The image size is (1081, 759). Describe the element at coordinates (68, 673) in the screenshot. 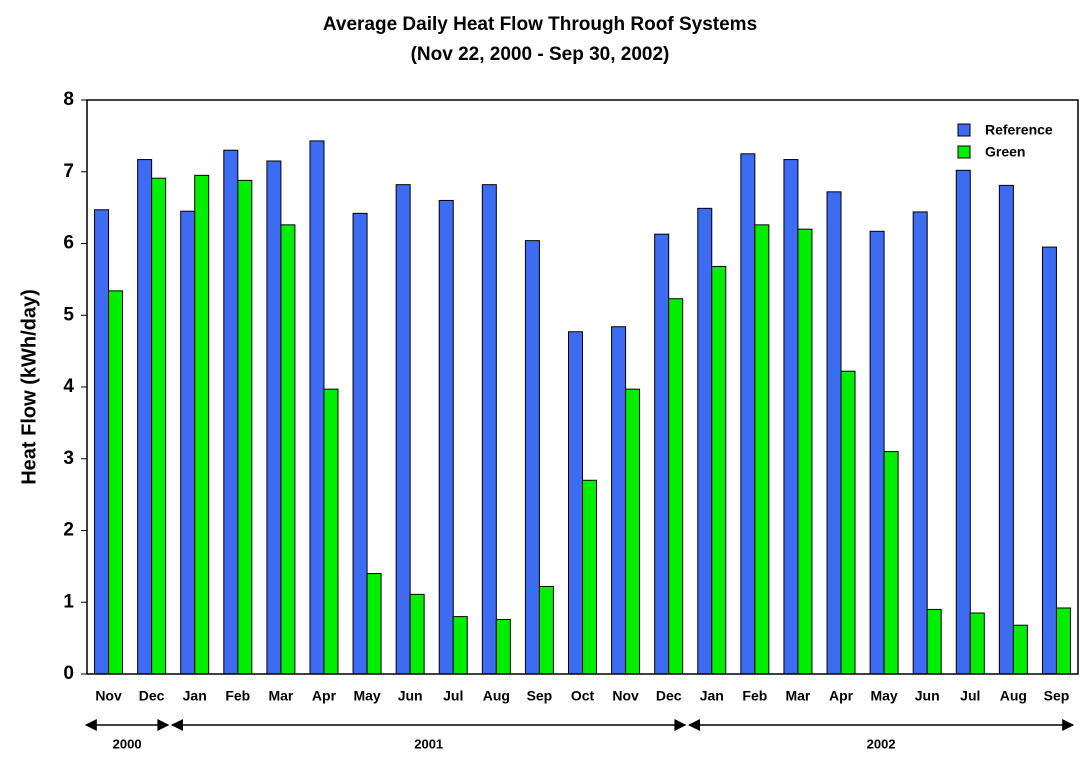

I see `y-tick-label: 0` at that location.